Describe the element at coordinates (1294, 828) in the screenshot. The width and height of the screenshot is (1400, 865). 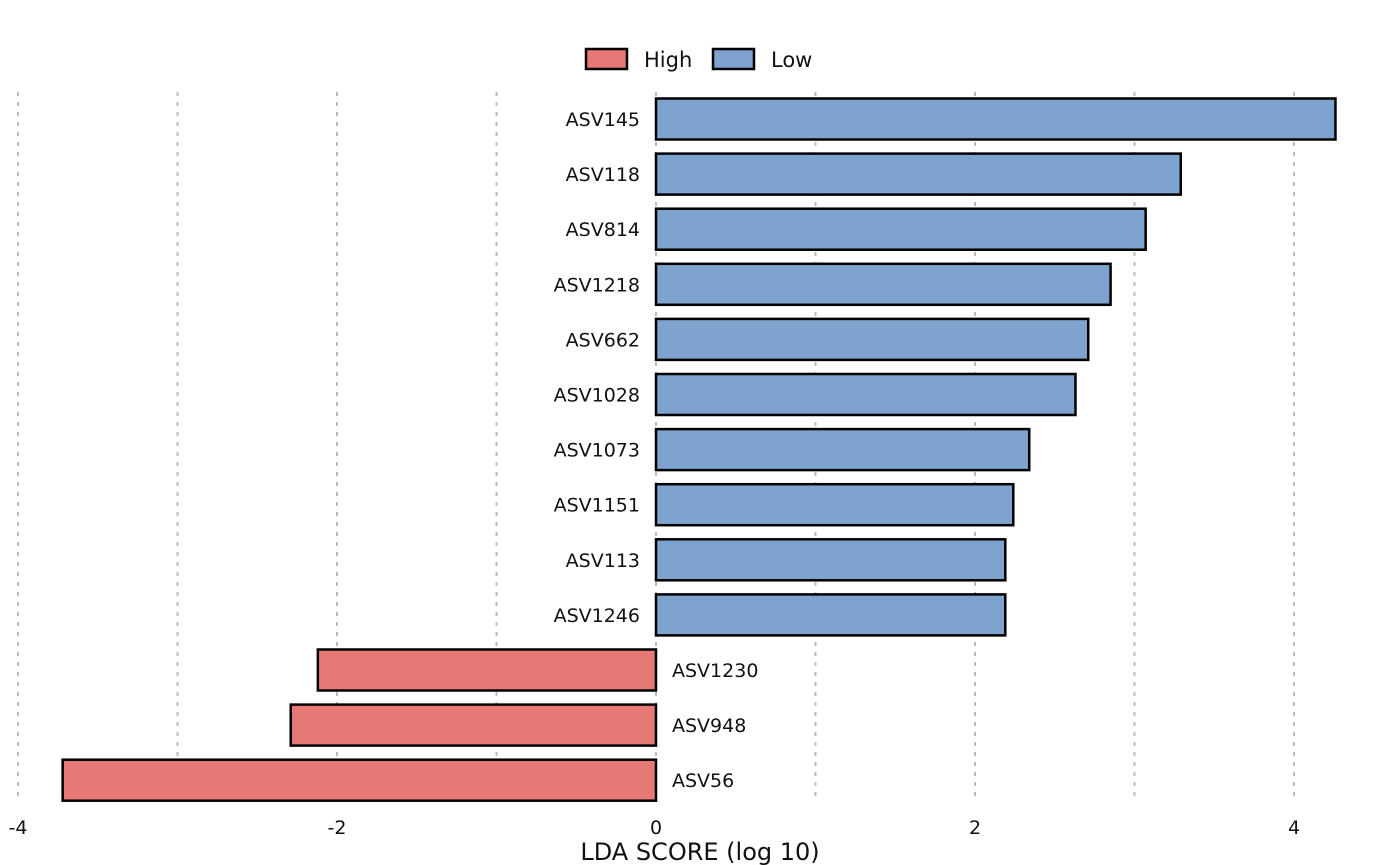
I see `x-tick-label: 4` at that location.